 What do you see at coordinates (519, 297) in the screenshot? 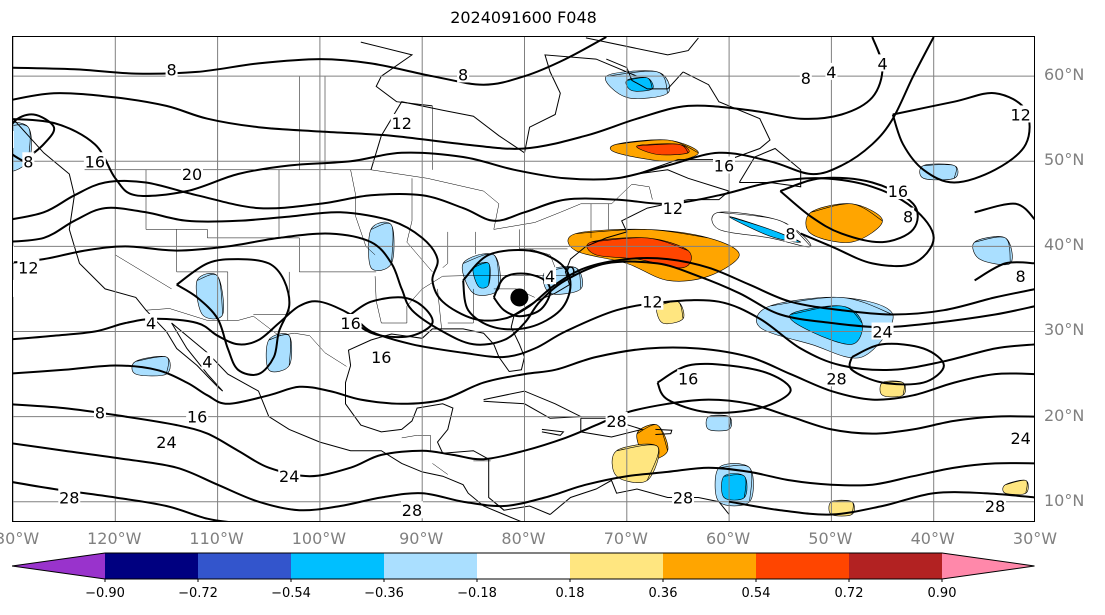
I see `low-center-marker` at bounding box center [519, 297].